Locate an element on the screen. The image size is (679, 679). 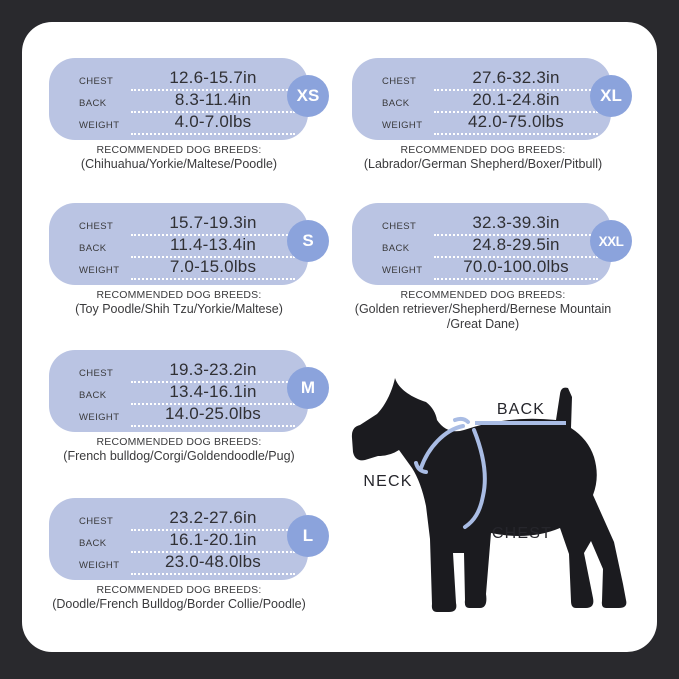
breeds-list: (Chihuahua/Yorkie/Maltese/Poodle) is located at coordinates (179, 164).